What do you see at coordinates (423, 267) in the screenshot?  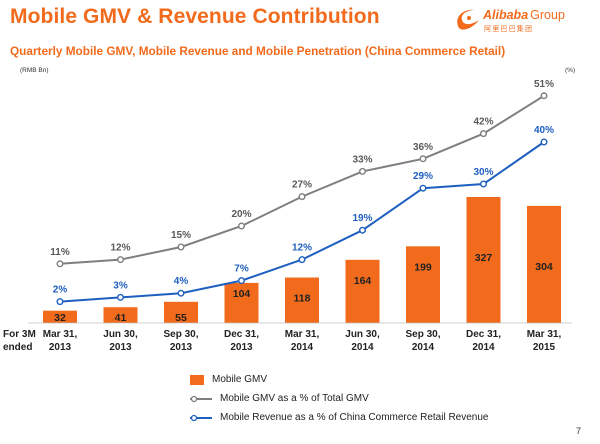 I see `bar-value-label: 199` at bounding box center [423, 267].